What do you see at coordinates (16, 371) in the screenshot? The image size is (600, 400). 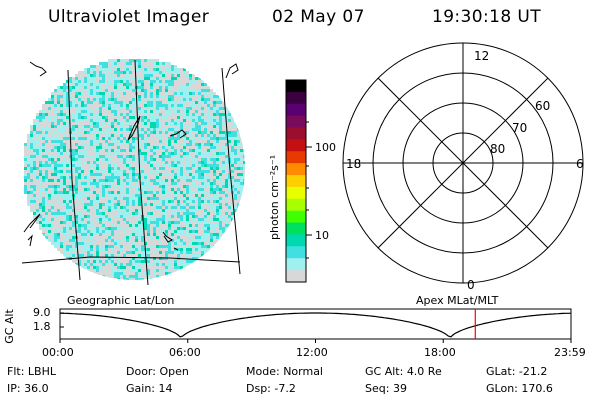 I see `info-label: Flt:` at bounding box center [16, 371].